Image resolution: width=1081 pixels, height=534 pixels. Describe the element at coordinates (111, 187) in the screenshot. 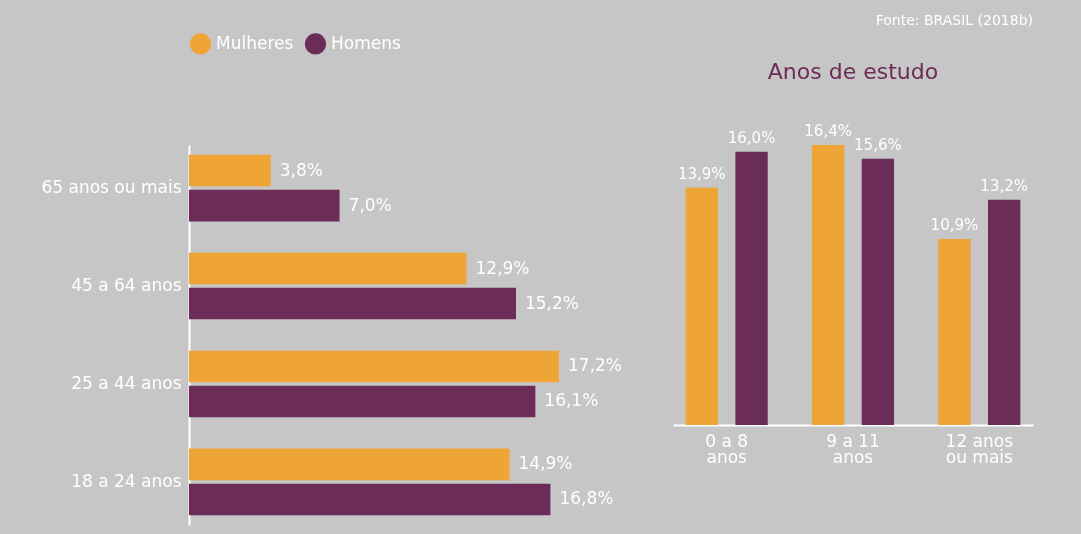

I see `y-tick-label: 65 anos ou mais` at that location.